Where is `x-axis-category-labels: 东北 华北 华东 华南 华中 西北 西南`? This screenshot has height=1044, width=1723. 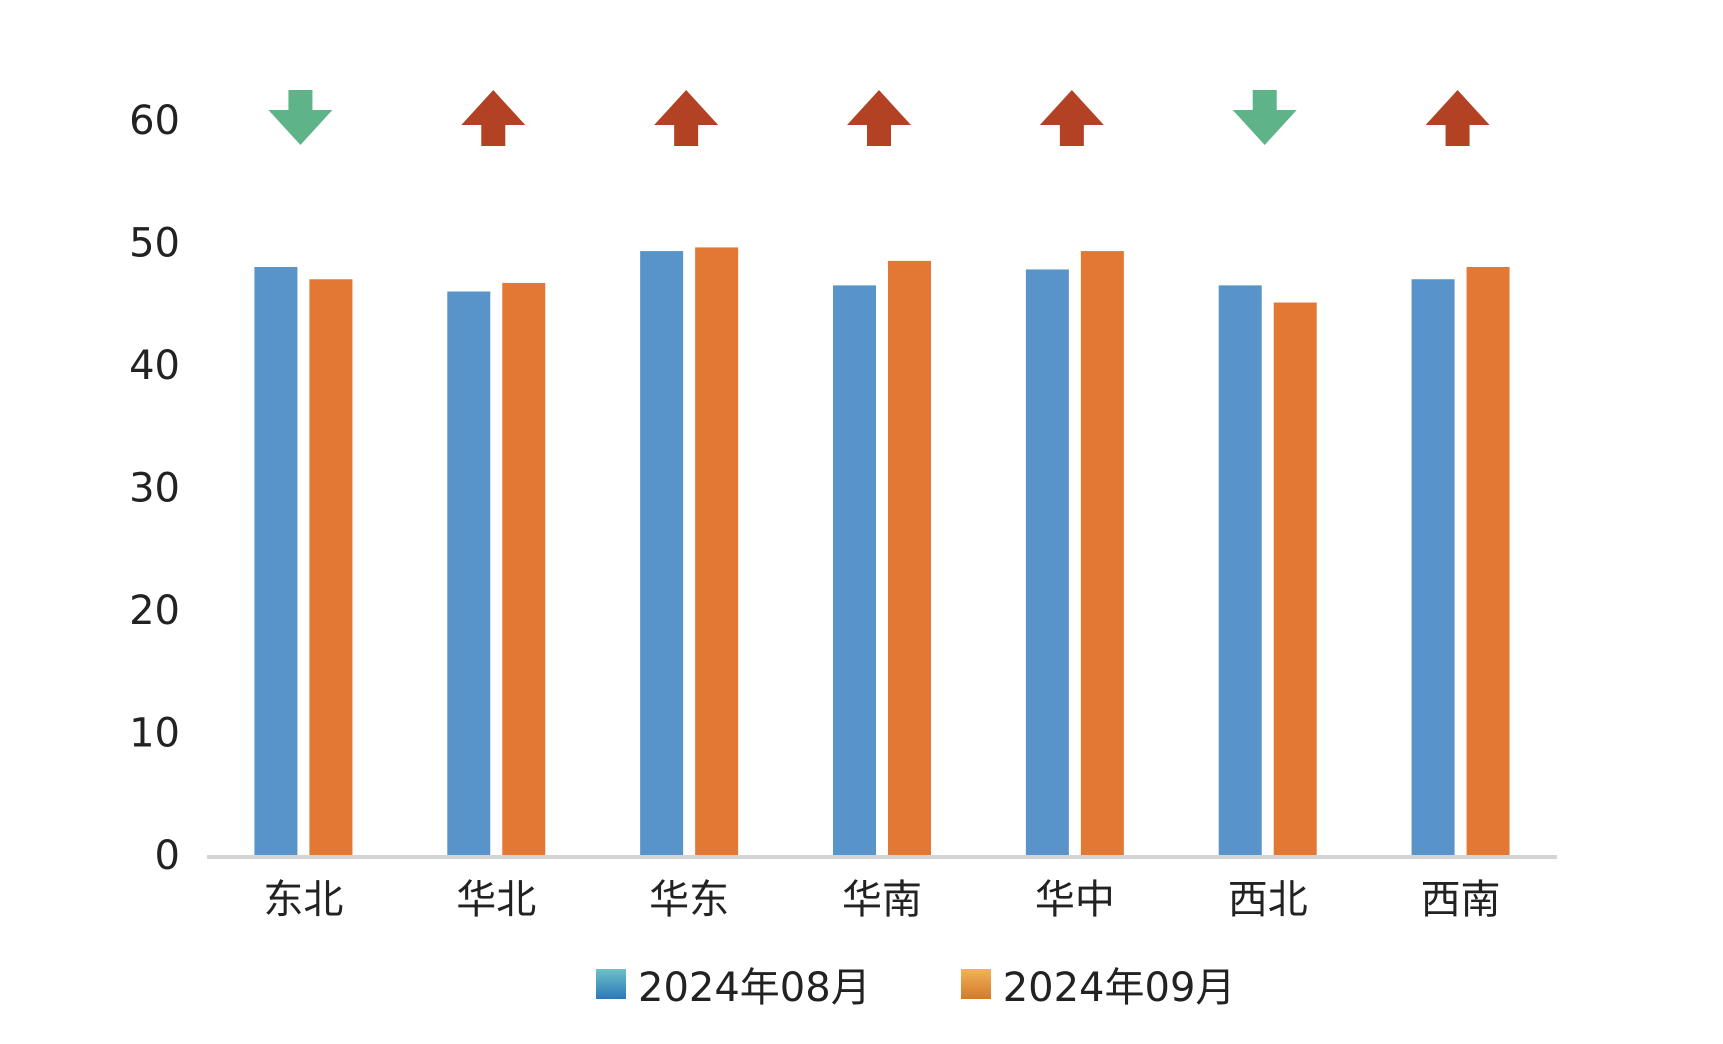 x-axis-category-labels: 东北 华北 华东 华南 华中 西北 西南 is located at coordinates (881, 900).